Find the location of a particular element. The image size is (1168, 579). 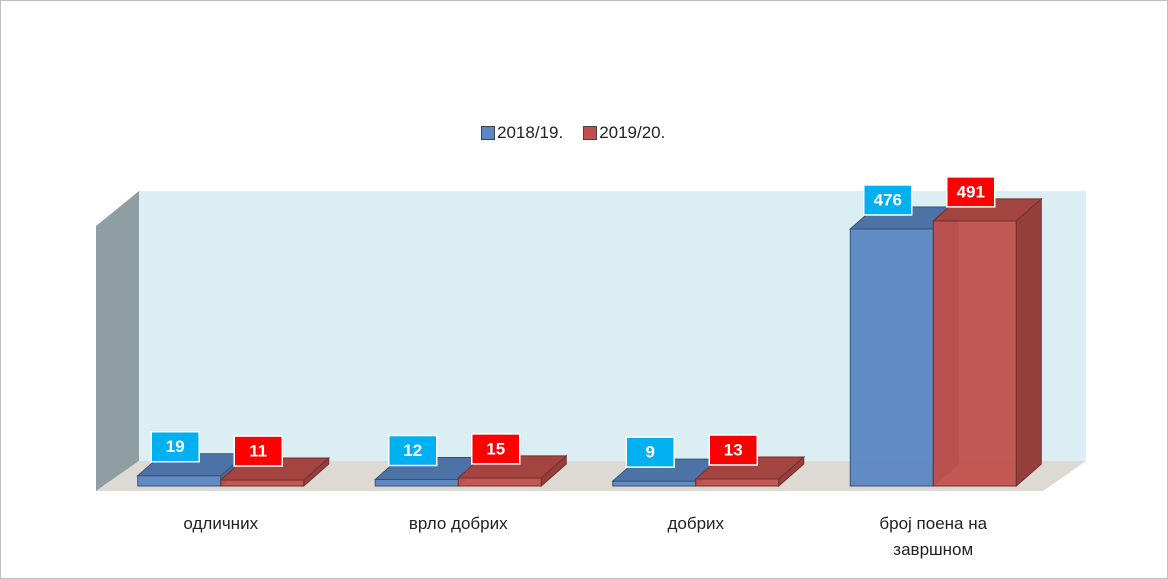

value-label: 19 is located at coordinates (175, 446).